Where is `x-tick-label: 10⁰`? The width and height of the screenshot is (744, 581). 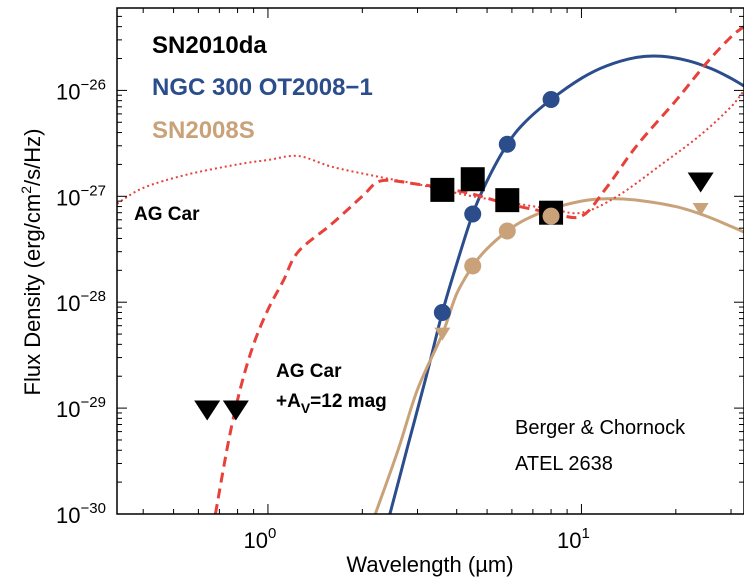
x-tick-label: 10⁰ is located at coordinates (260, 539).